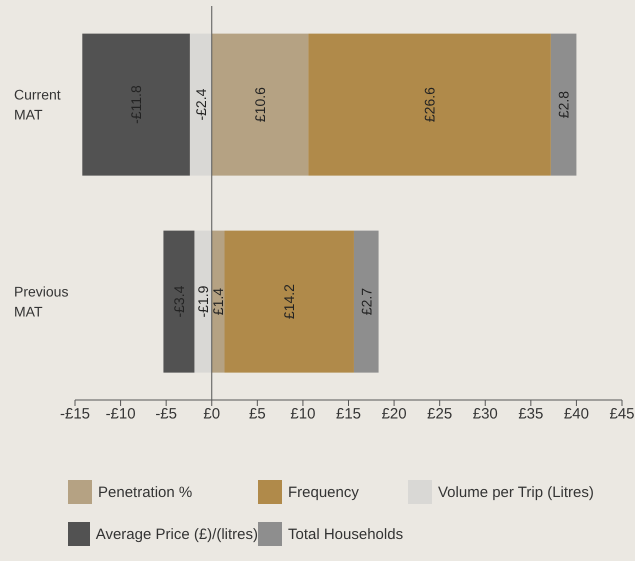 The image size is (635, 561). Describe the element at coordinates (211, 414) in the screenshot. I see `x-tick-label: £0` at that location.